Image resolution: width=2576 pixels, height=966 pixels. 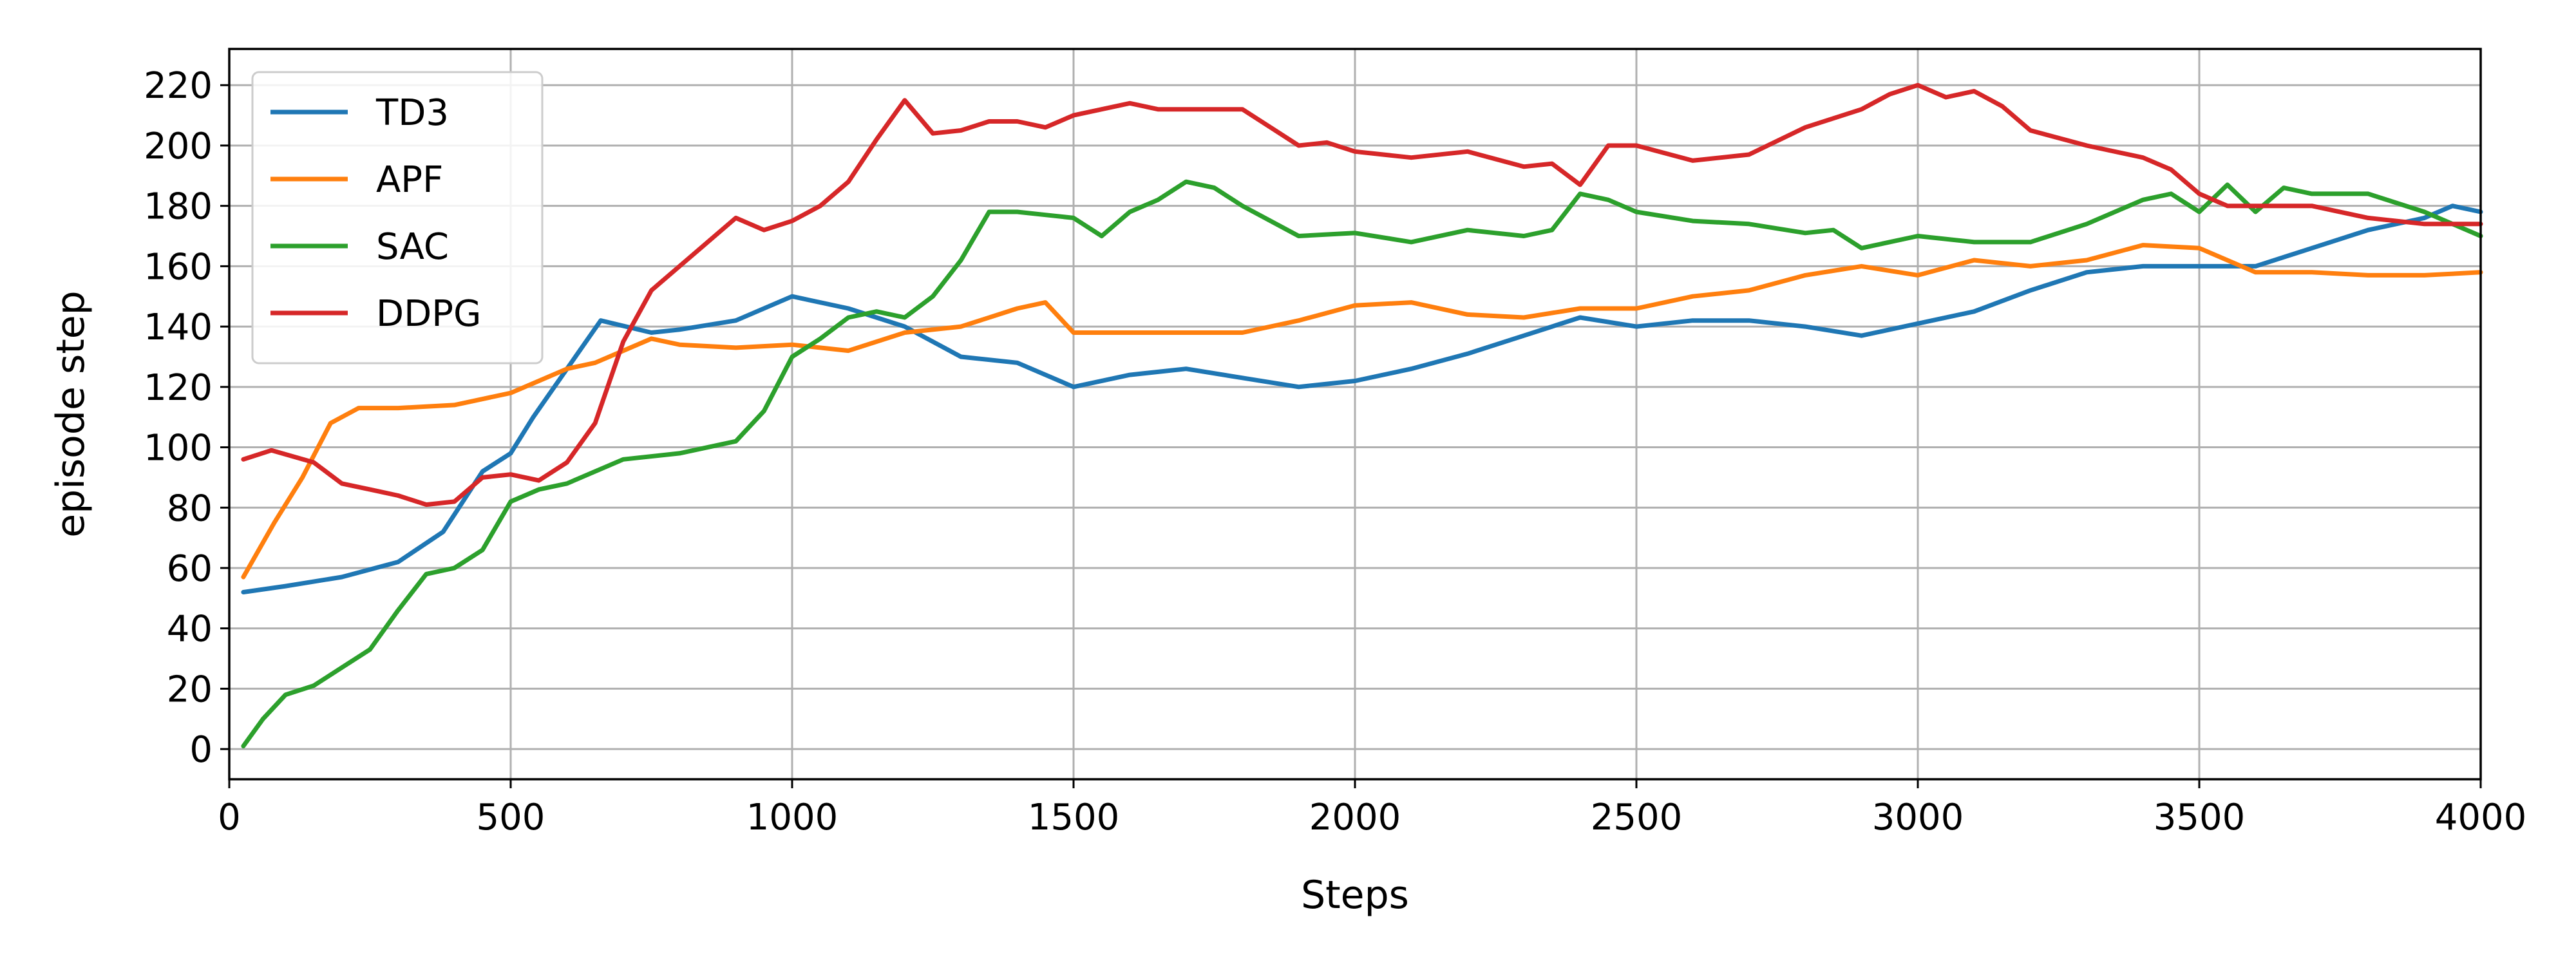 I want to click on x-tick-label: 500, so click(x=511, y=817).